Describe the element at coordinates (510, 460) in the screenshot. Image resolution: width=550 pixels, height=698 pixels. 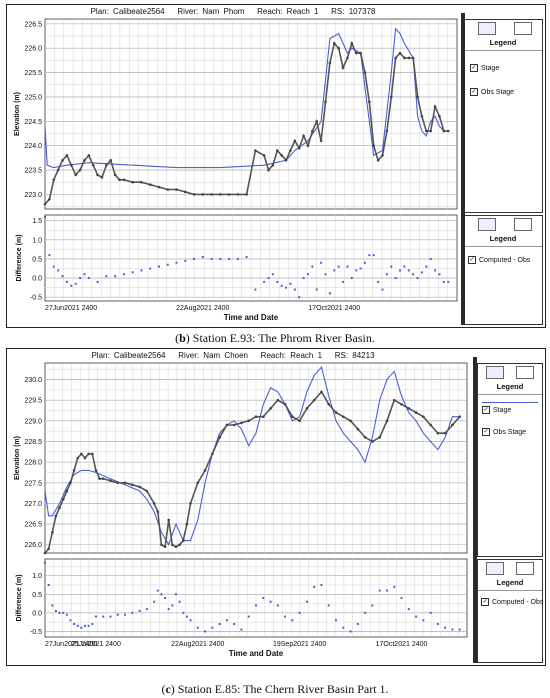
I see `legend-box-upper-c: Legend ✓ Stage ✓ Obs Stage` at that location.